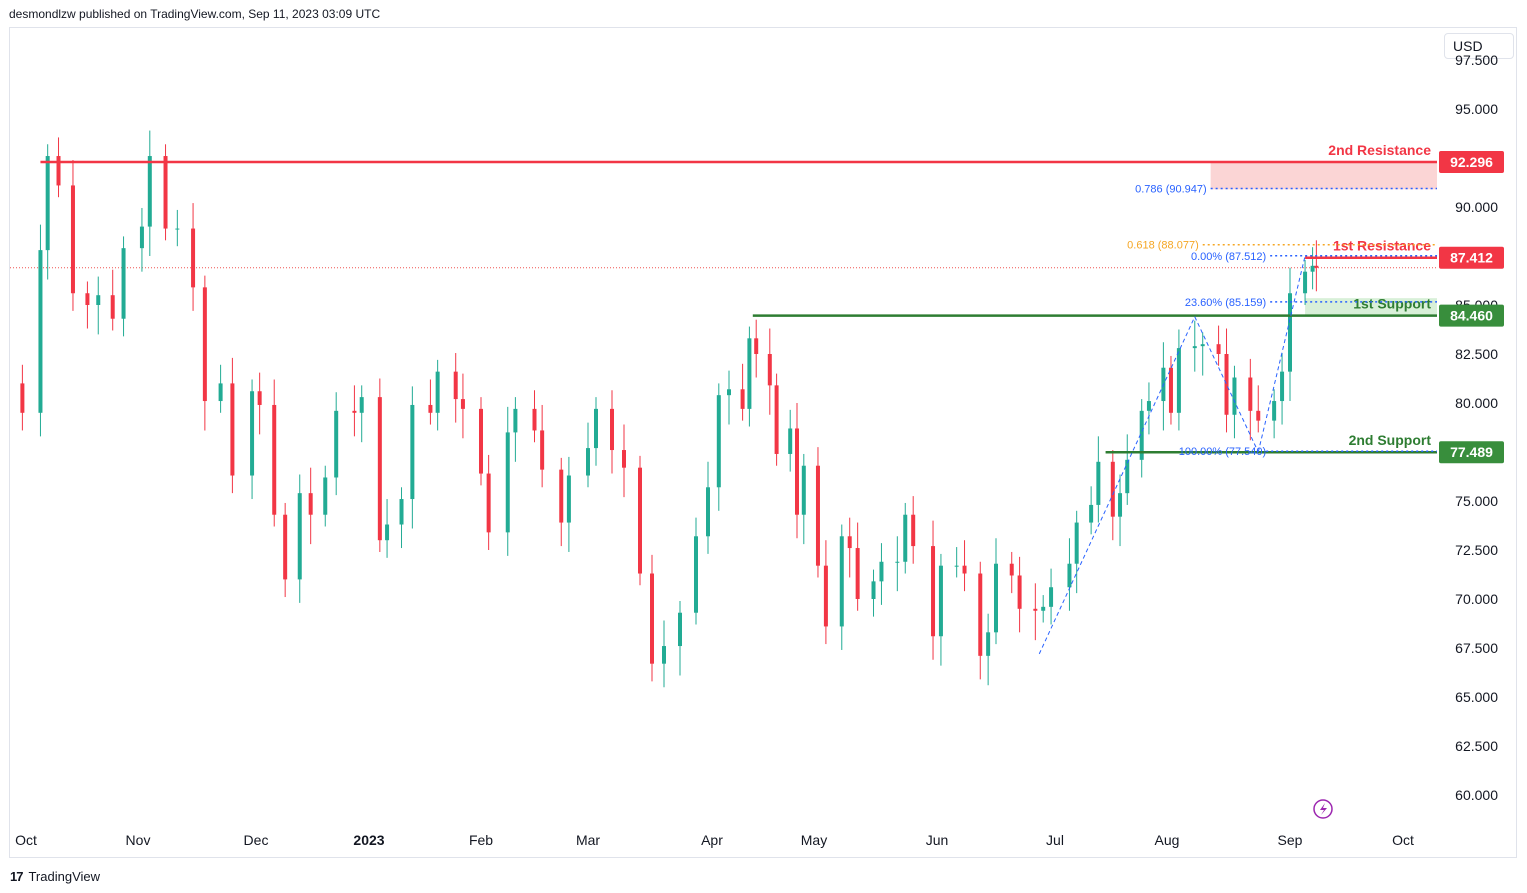  What do you see at coordinates (1476, 697) in the screenshot?
I see `y-tick-label: 65.000` at bounding box center [1476, 697].